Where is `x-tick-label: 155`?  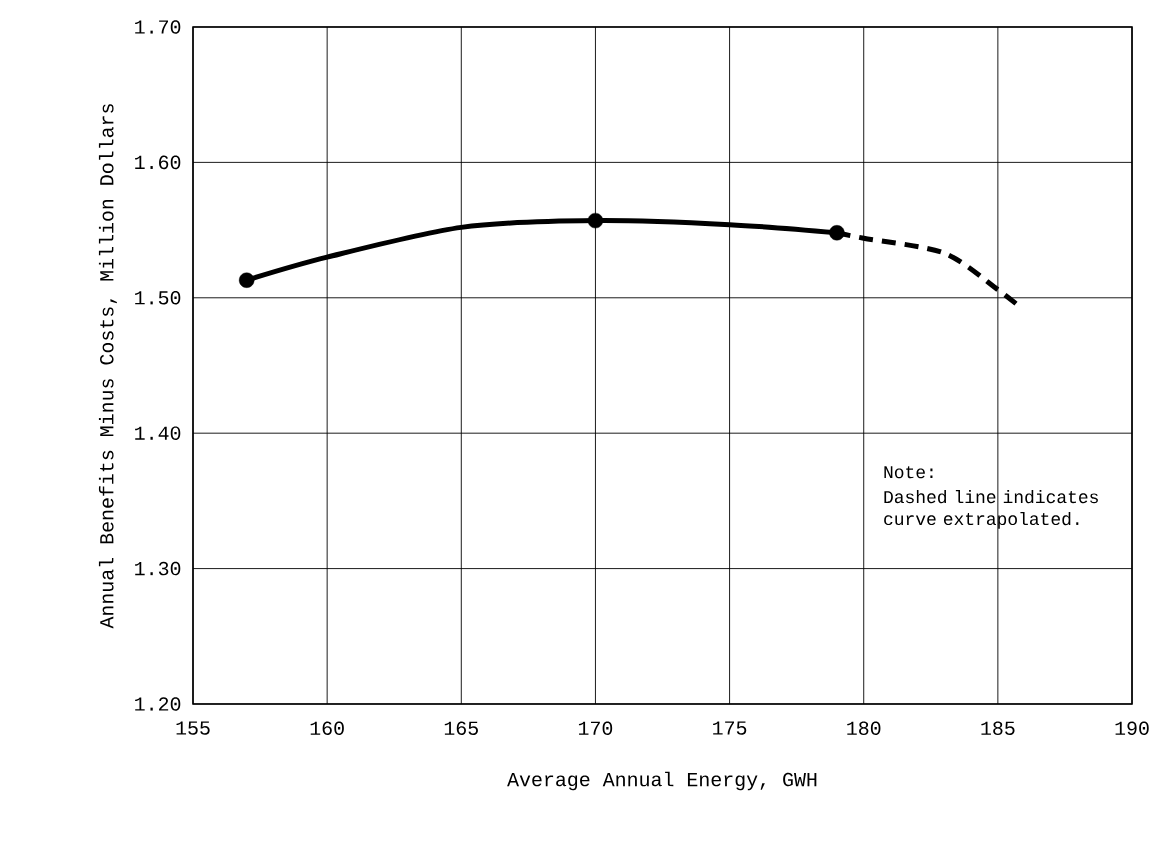 x-tick-label: 155 is located at coordinates (193, 728).